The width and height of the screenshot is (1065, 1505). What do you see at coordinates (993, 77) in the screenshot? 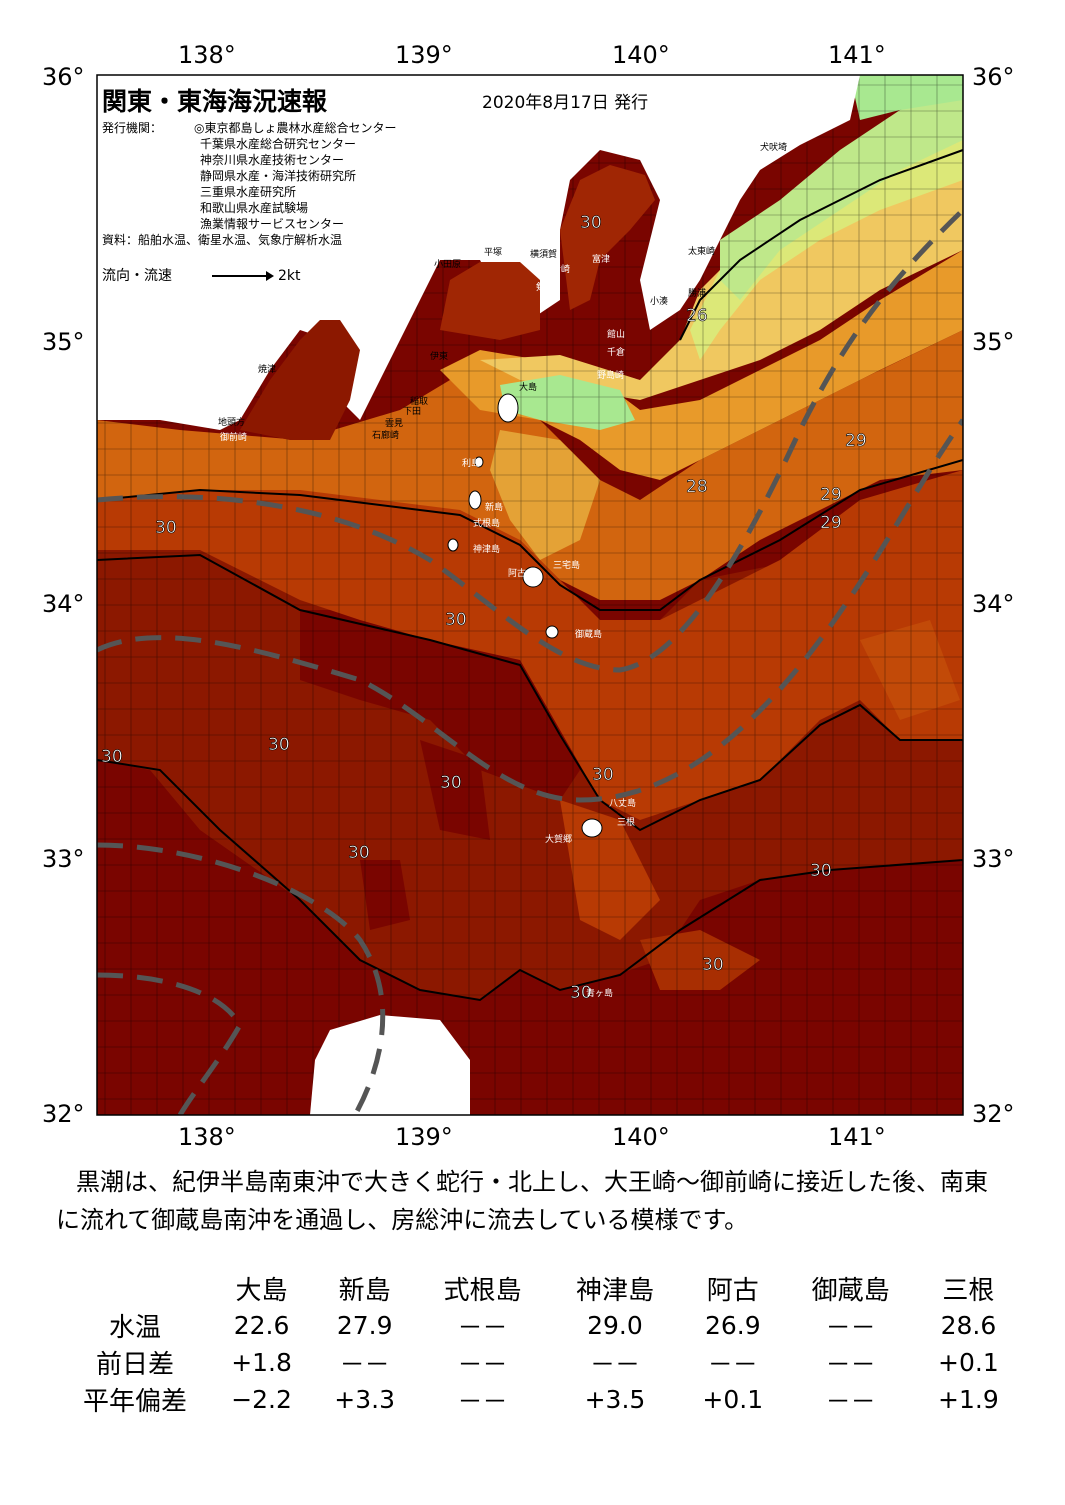
I see `lat-label-right-36: 36°` at bounding box center [993, 77].